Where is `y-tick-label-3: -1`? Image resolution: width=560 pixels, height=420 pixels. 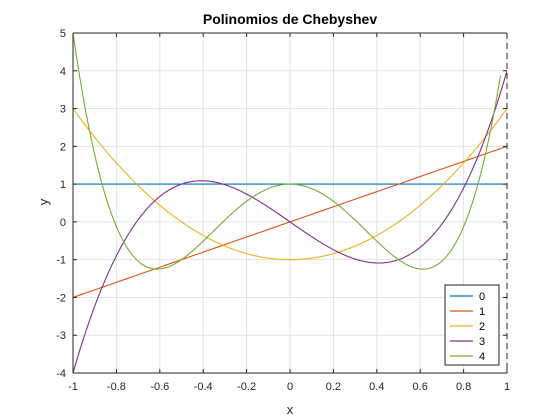
y-tick-label-3: -1 is located at coordinates (61, 261).